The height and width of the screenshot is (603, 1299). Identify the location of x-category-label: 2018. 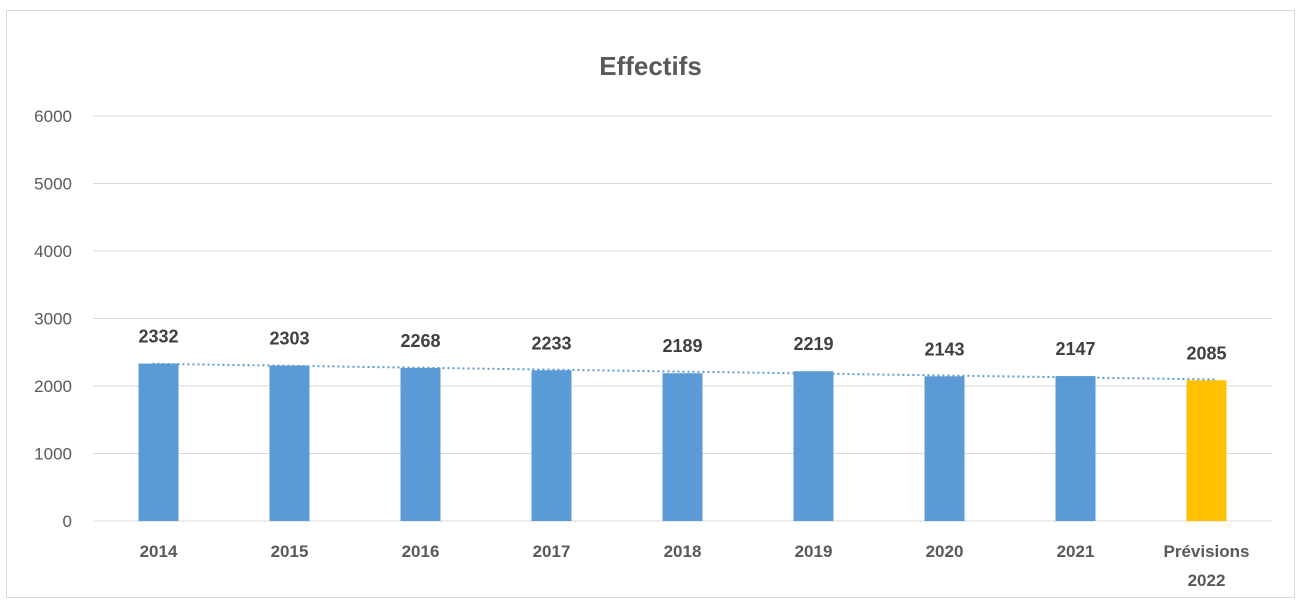
(683, 551).